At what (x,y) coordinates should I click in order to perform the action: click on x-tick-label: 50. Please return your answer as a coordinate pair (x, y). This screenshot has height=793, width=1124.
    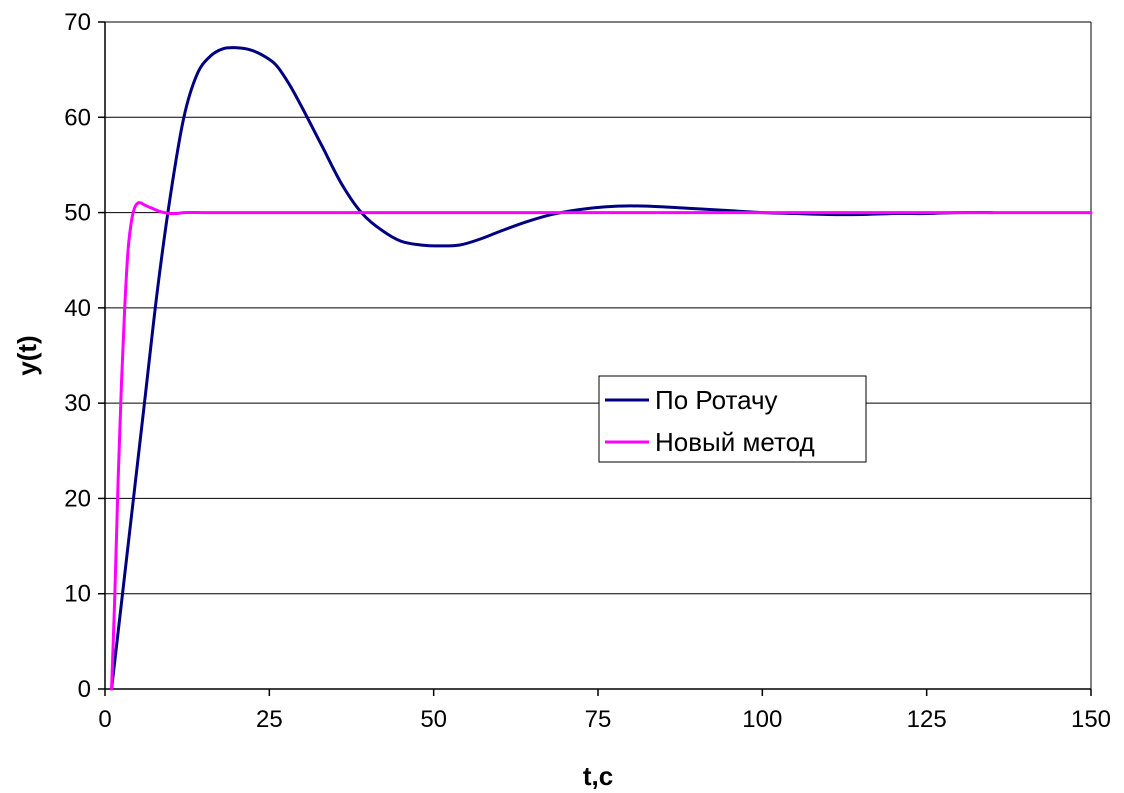
    Looking at the image, I should click on (433, 719).